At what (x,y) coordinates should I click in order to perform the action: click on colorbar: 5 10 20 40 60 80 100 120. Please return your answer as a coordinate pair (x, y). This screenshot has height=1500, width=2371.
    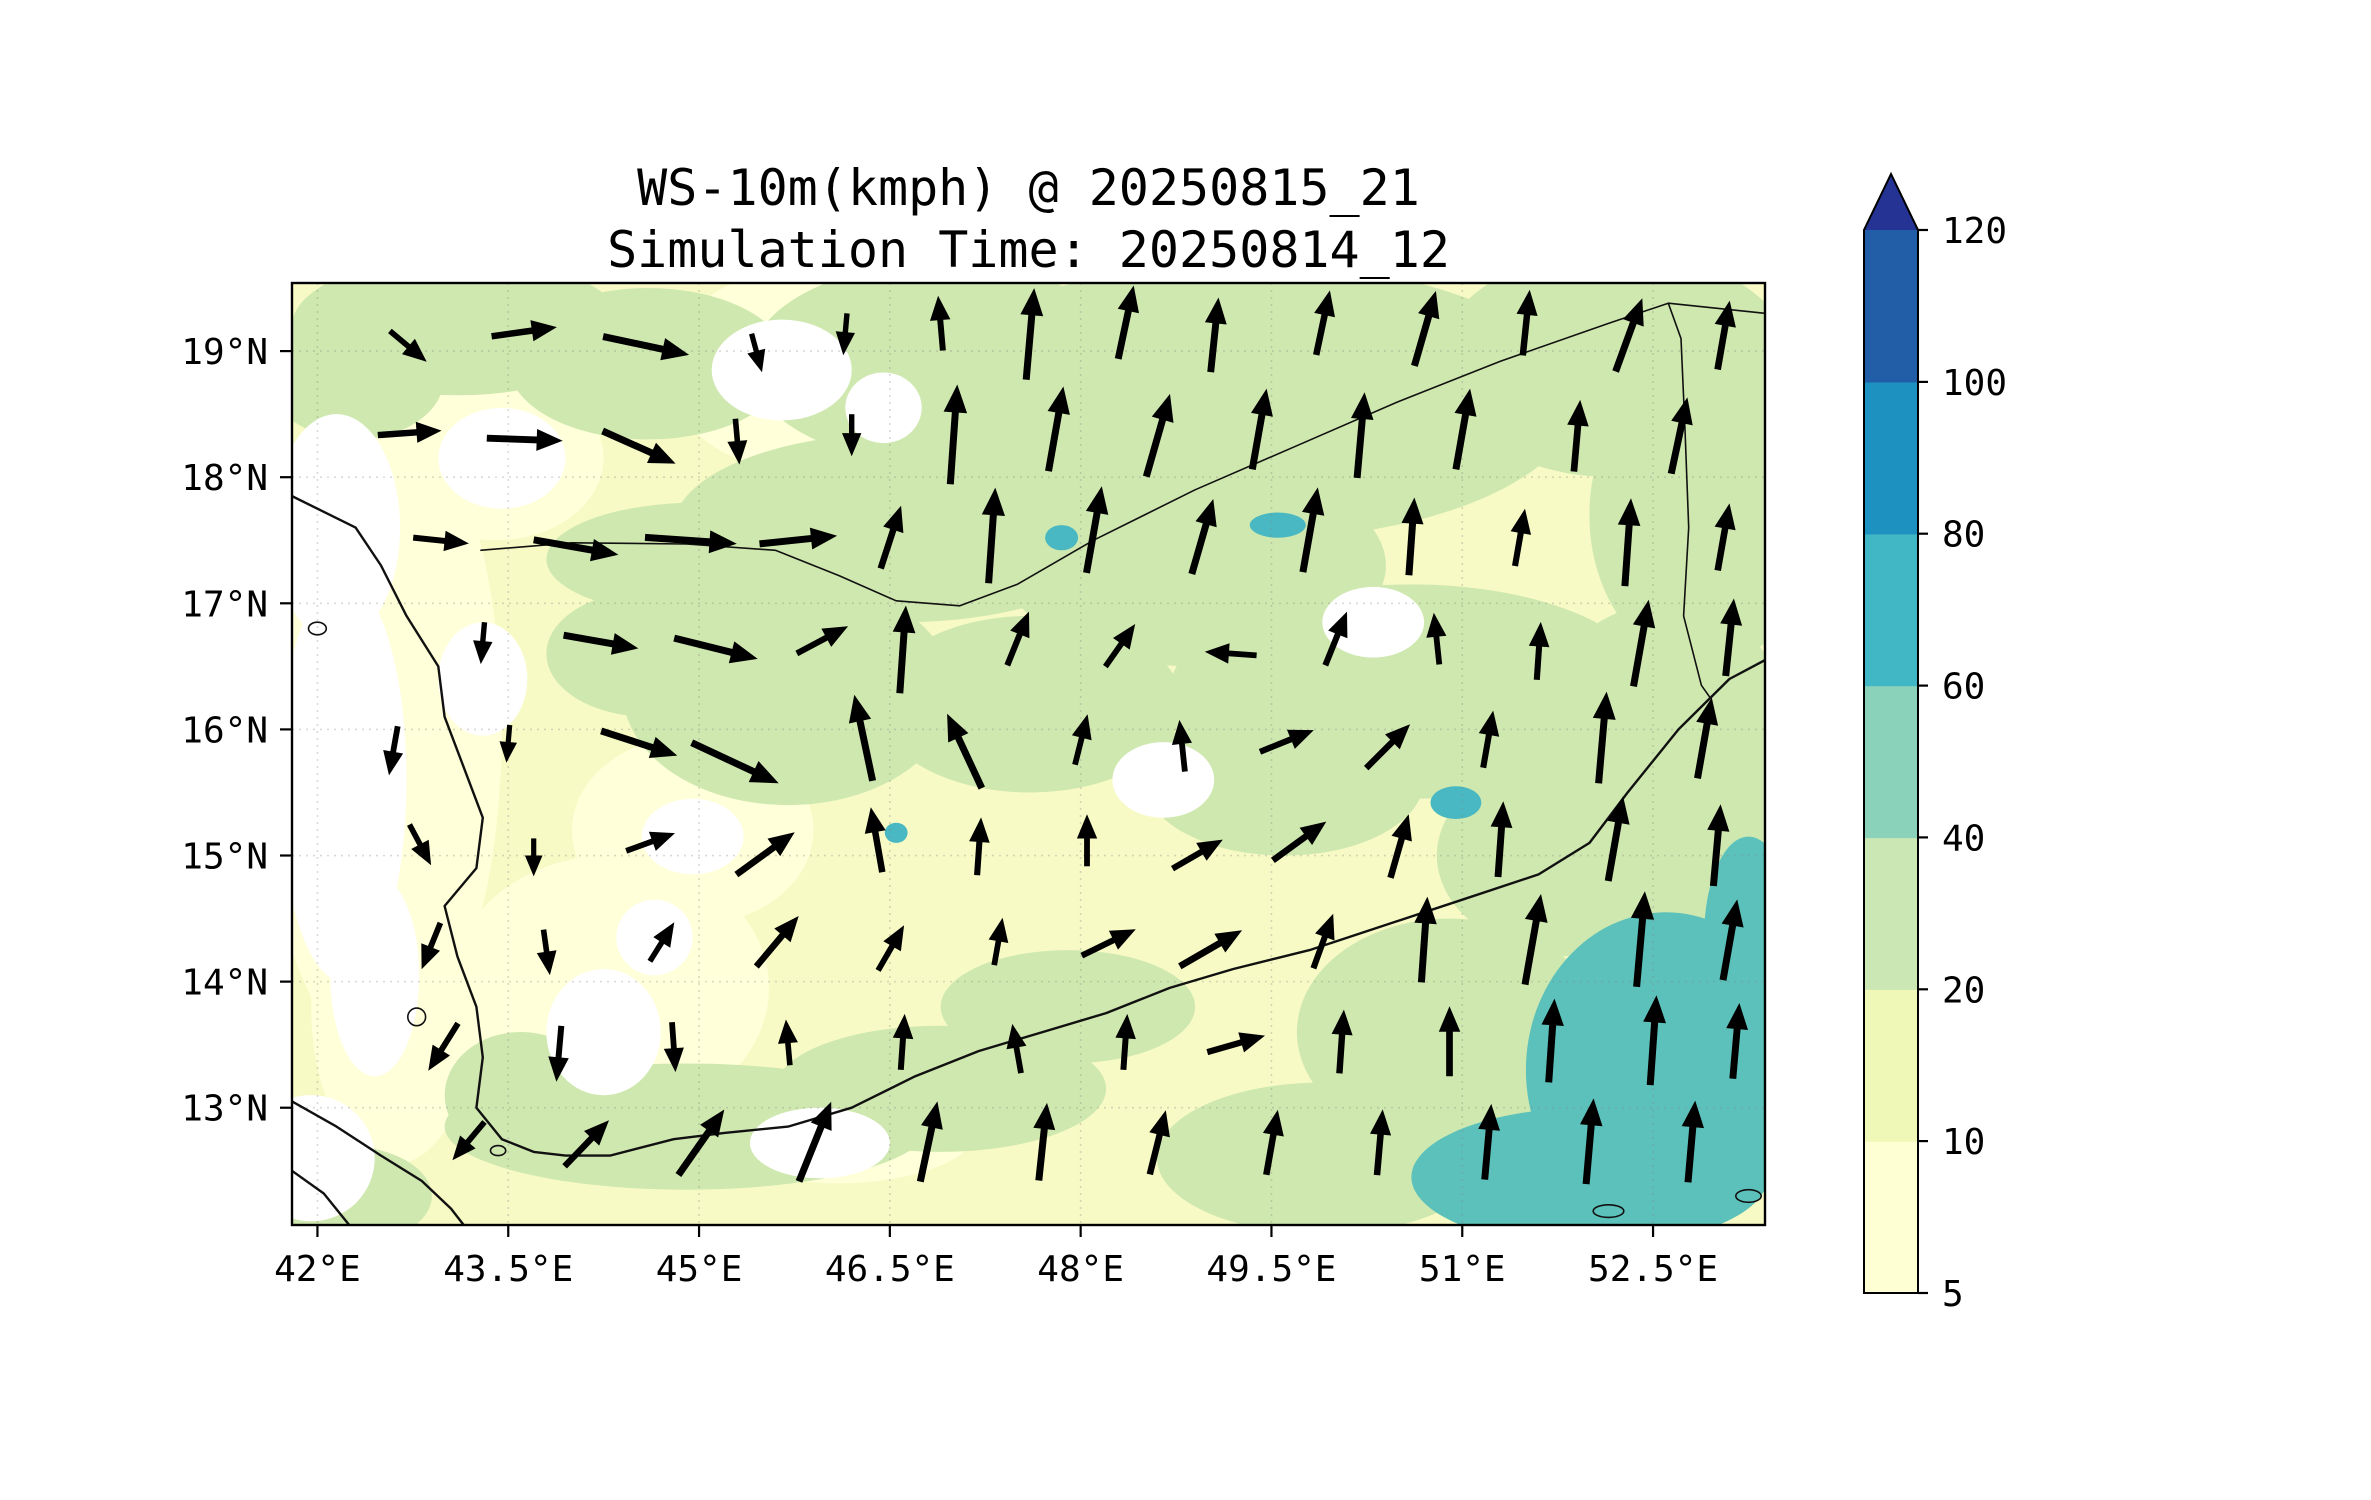
    Looking at the image, I should click on (1935, 743).